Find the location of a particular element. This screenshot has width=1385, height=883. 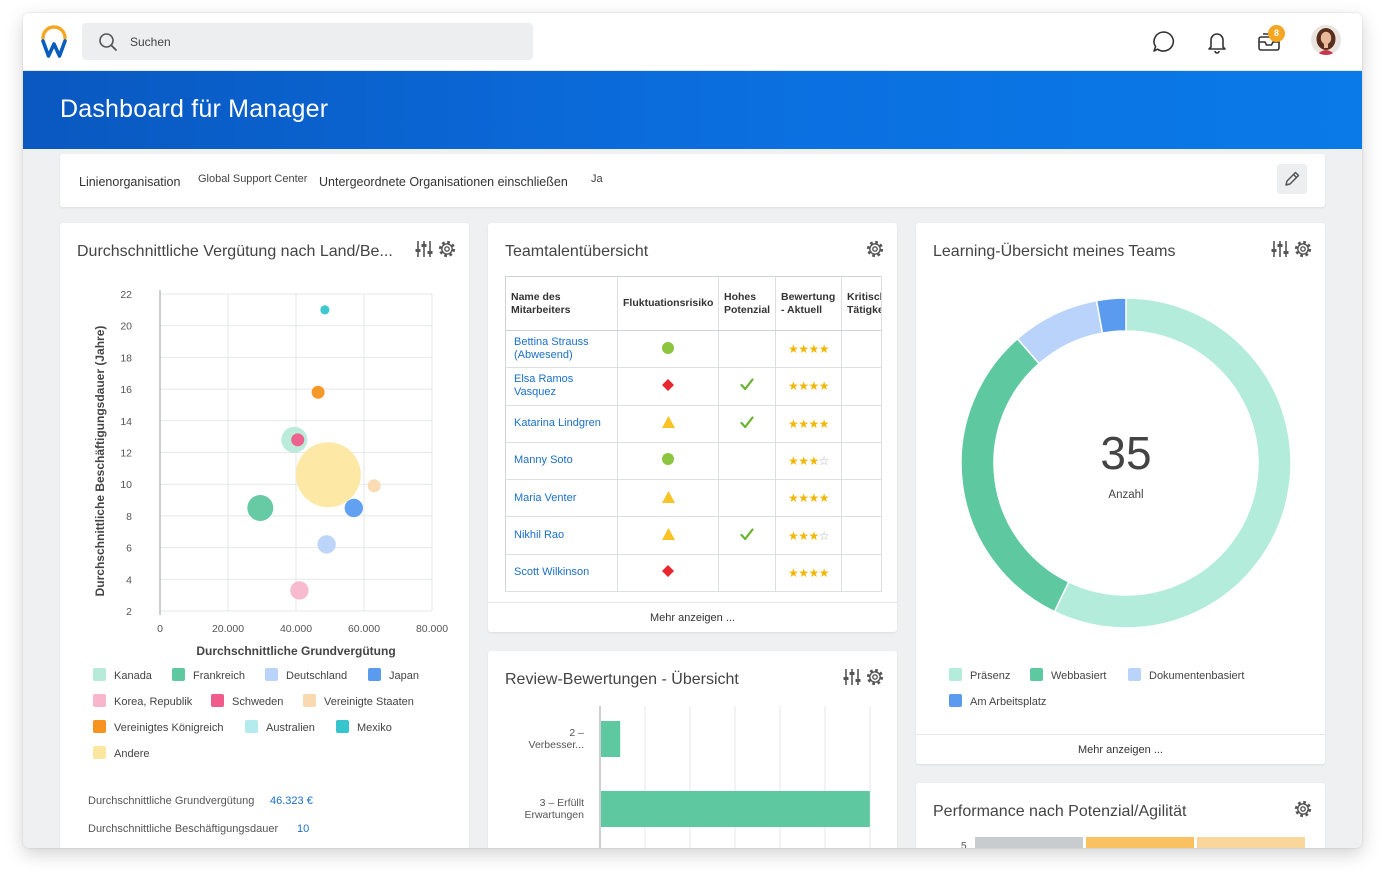

rating-cell: ★★★☆ is located at coordinates (808, 461).